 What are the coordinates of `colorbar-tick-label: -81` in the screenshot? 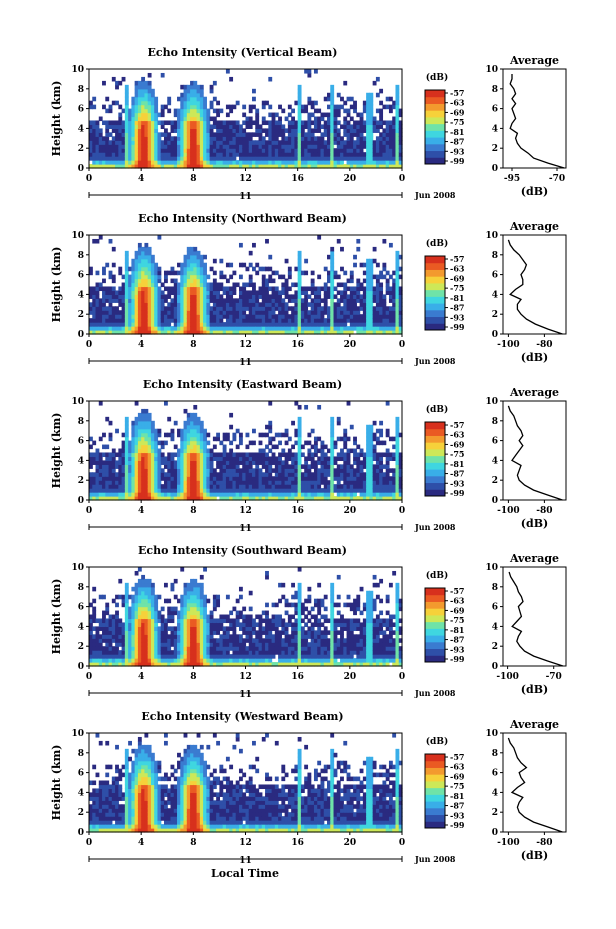 It's located at (457, 464).